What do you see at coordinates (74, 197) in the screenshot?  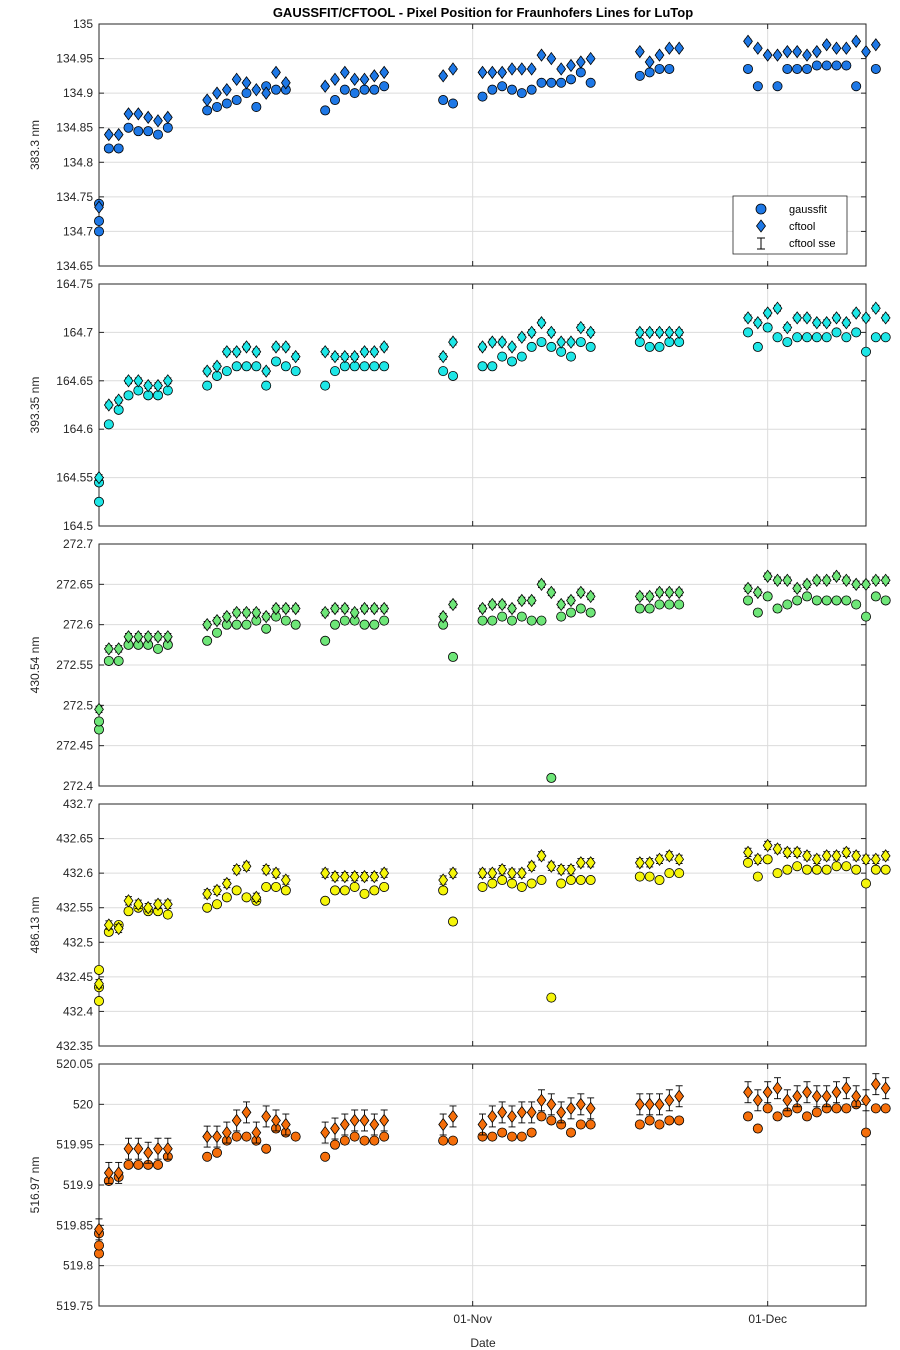 I see `y-tick-label: 134.75` at bounding box center [74, 197].